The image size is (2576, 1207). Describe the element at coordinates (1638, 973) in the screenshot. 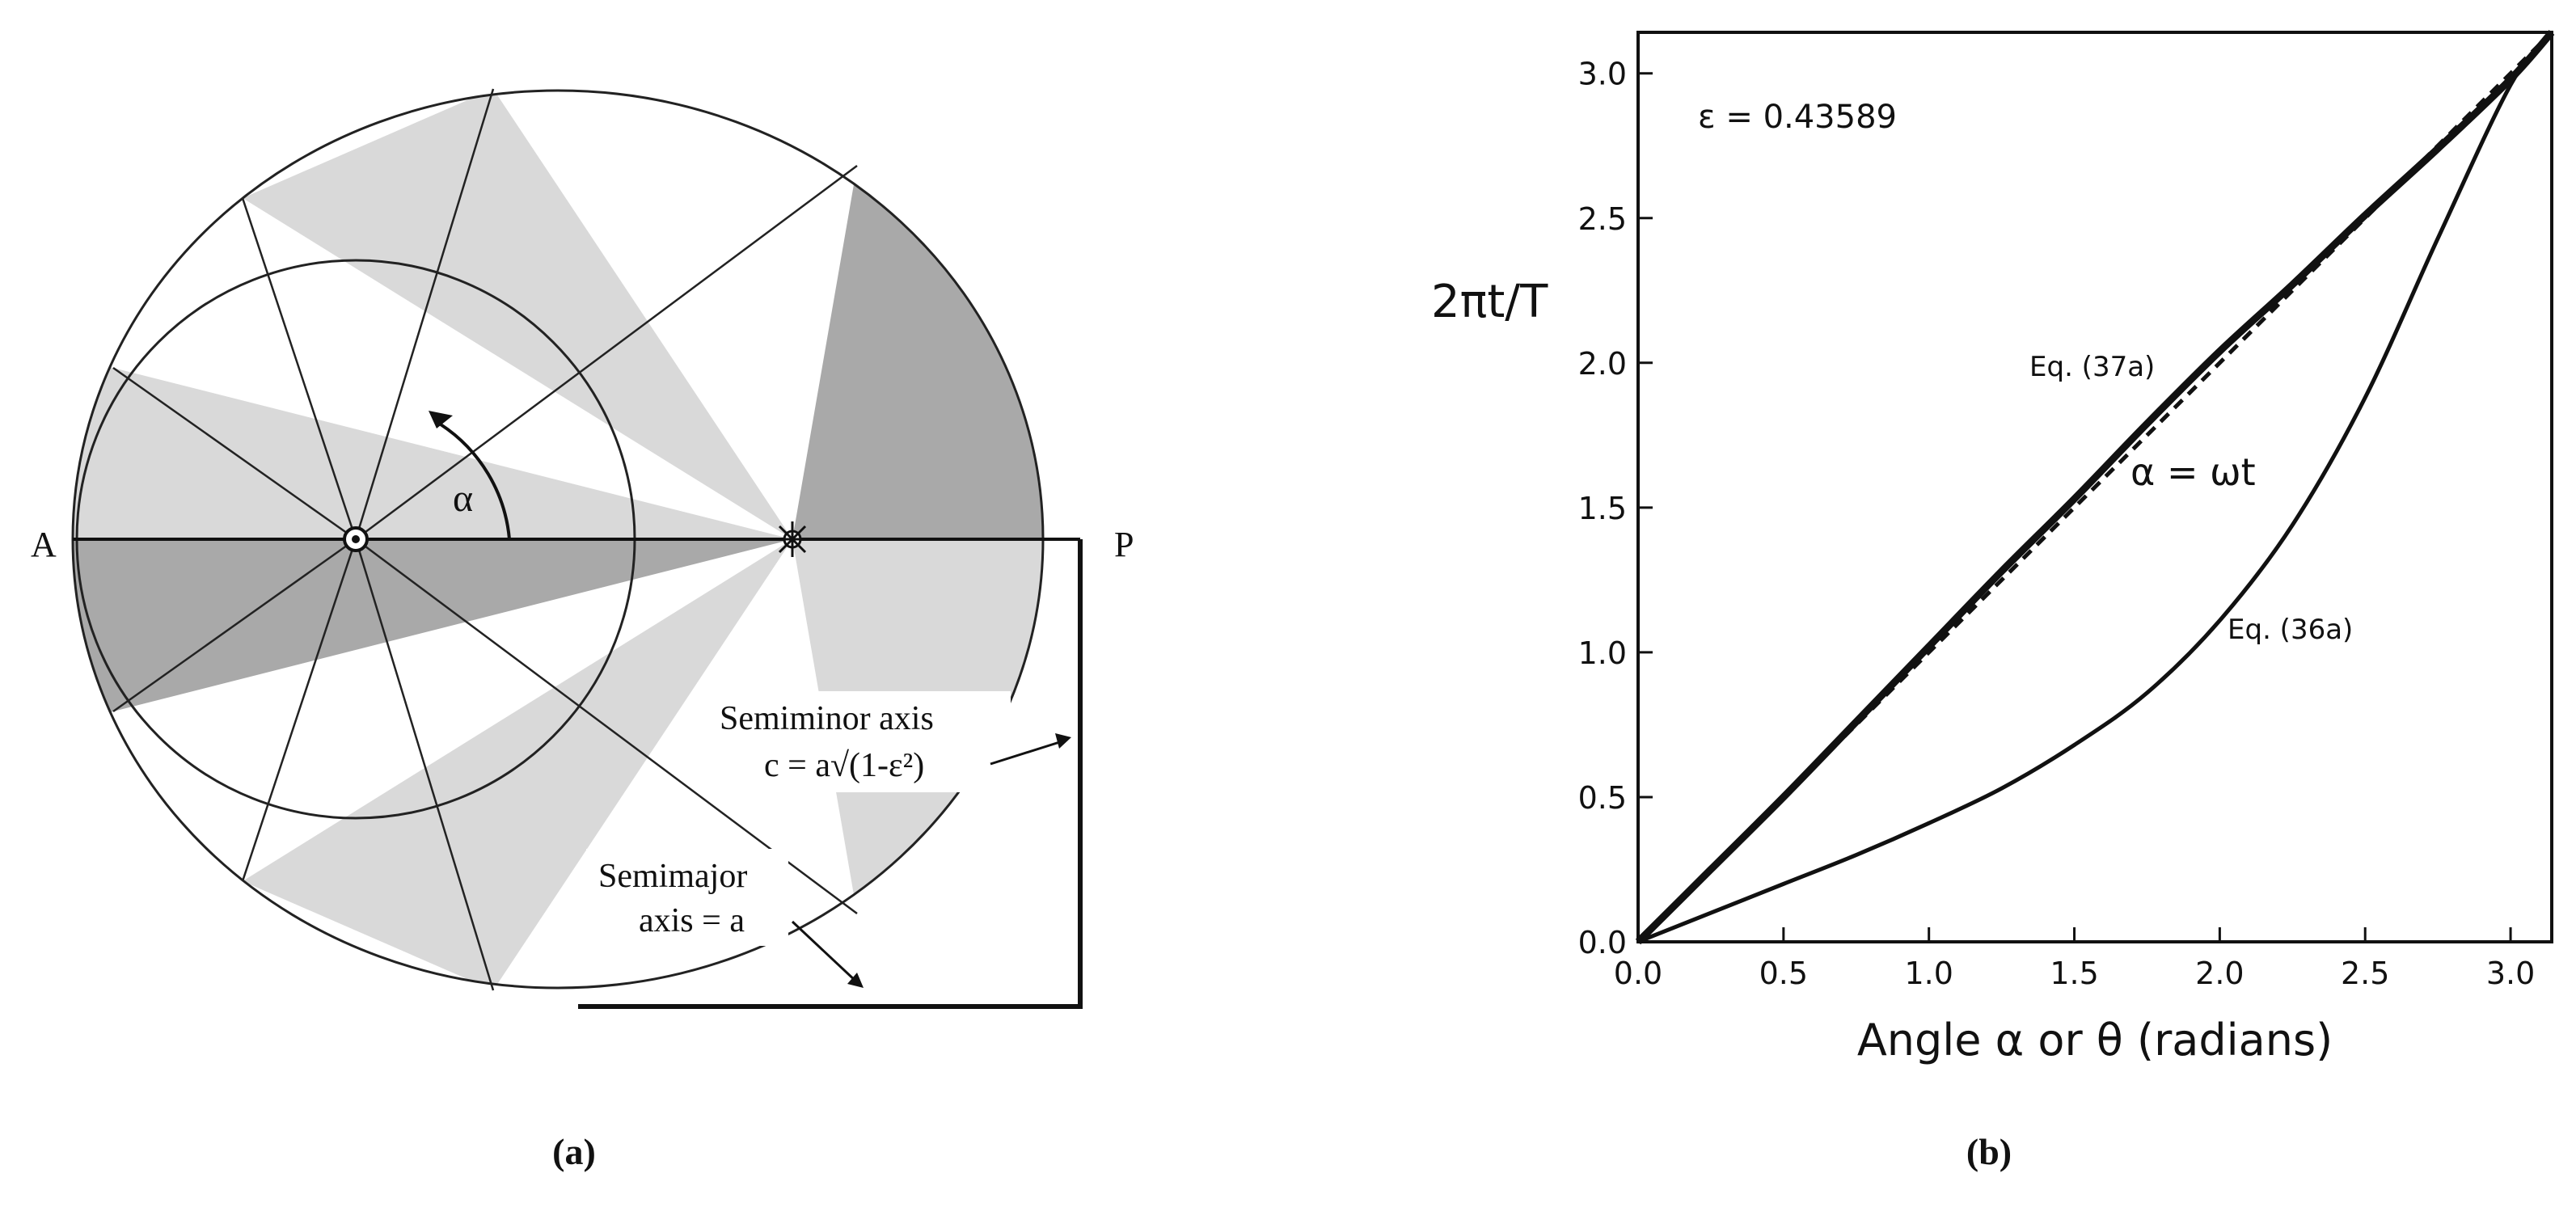

I see `x-tick-label: 0.0` at that location.